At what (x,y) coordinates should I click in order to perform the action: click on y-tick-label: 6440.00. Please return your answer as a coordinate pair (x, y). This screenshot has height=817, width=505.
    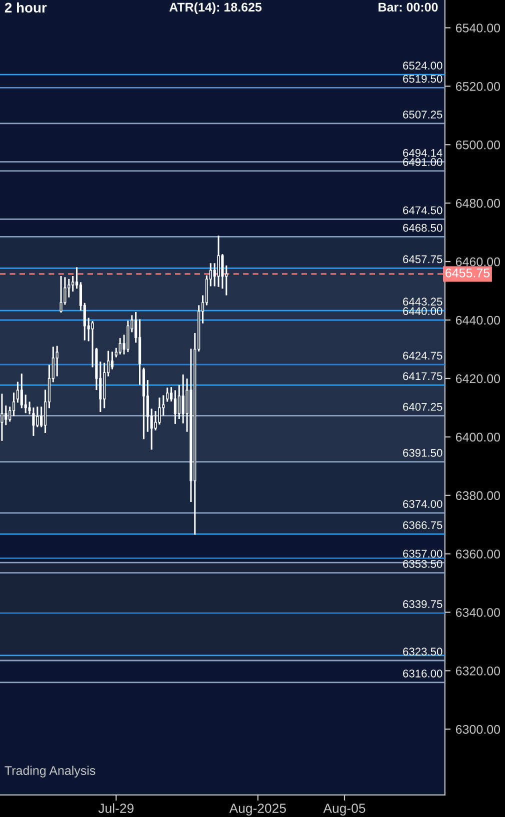
    Looking at the image, I should click on (478, 320).